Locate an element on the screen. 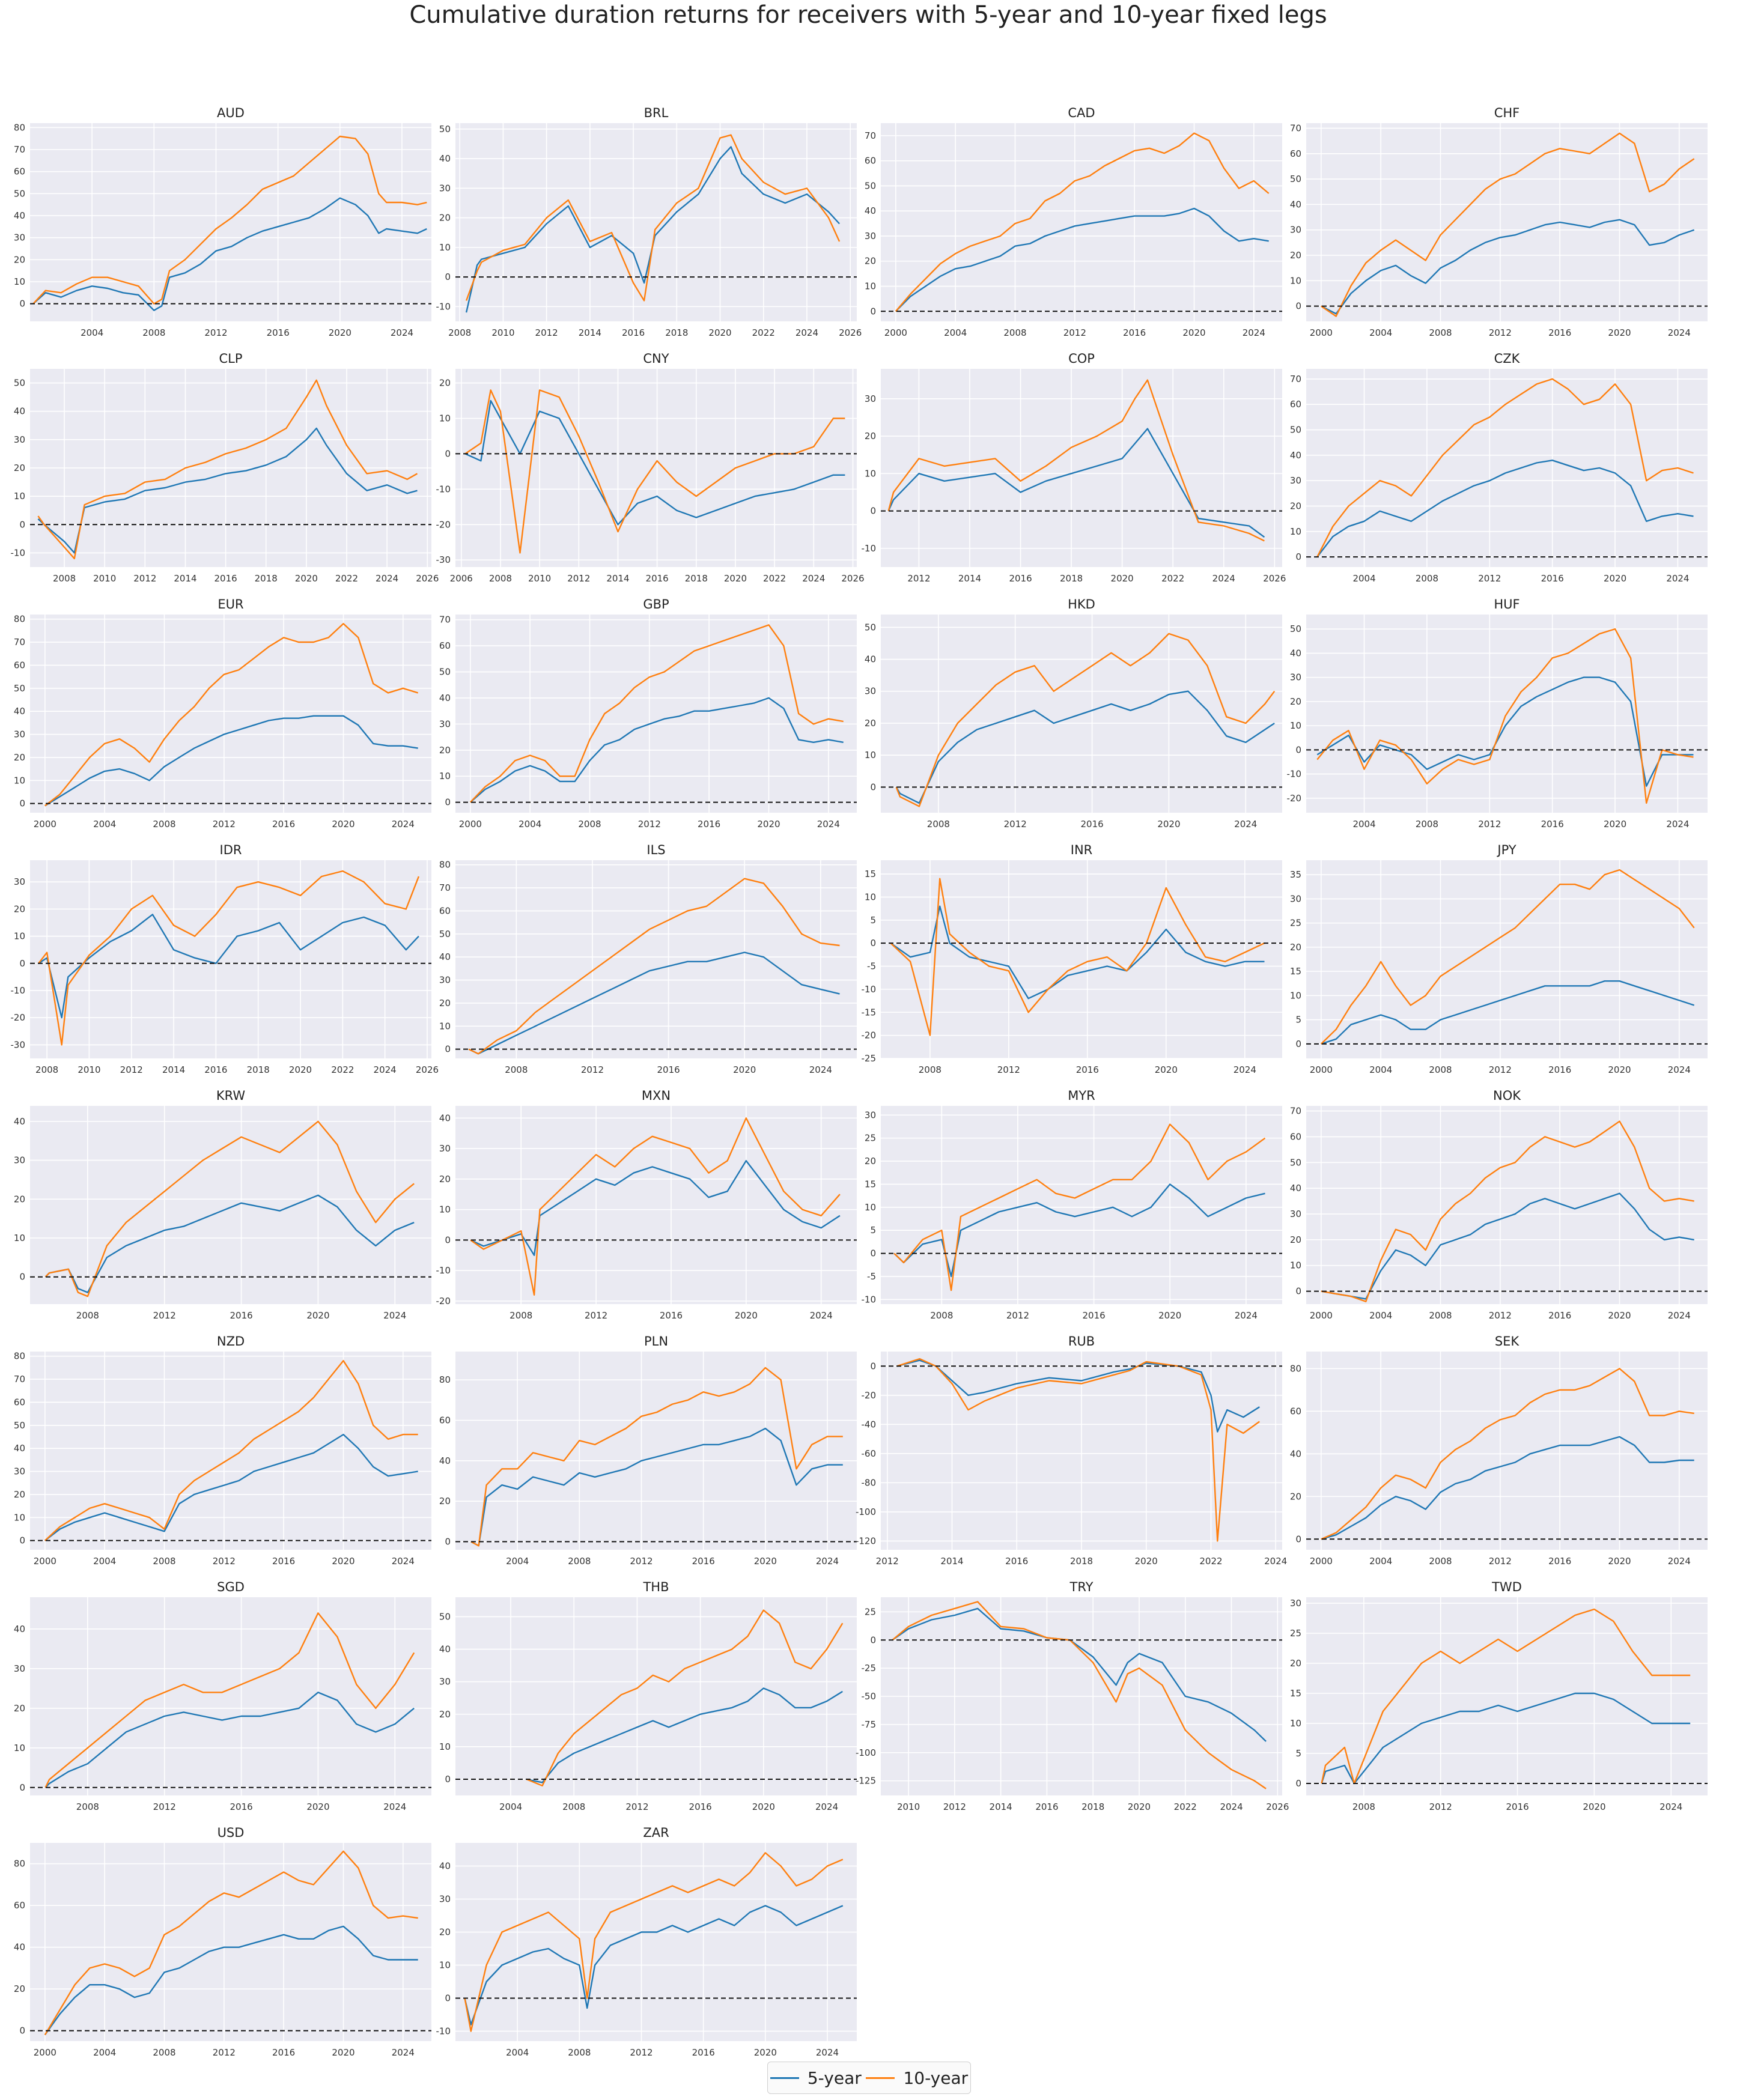  panel-title: NZD is located at coordinates (231, 1341).